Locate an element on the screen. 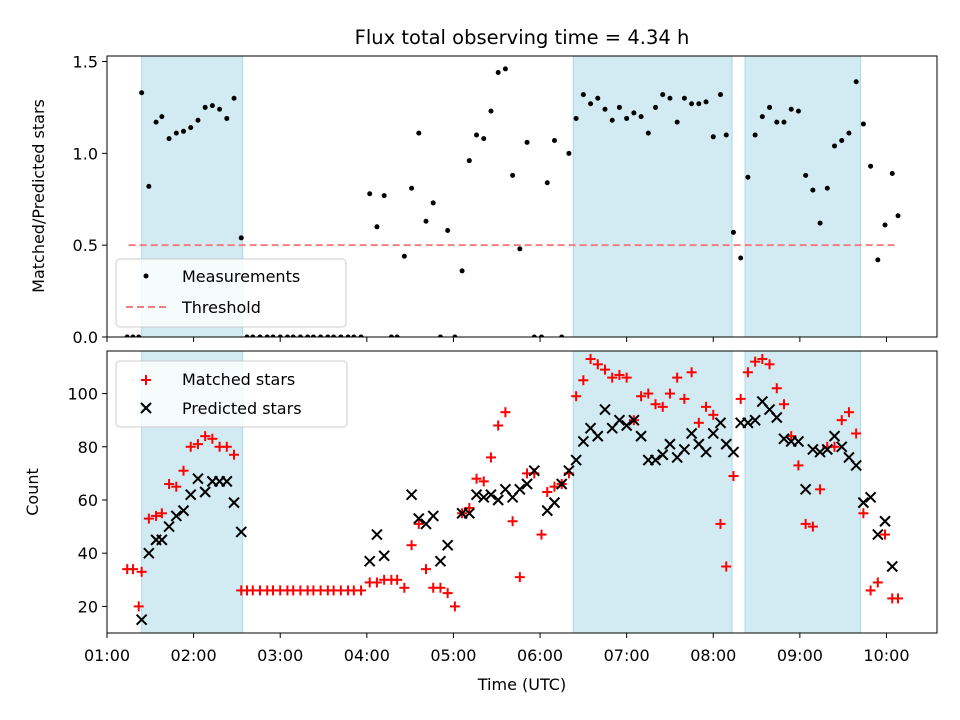 This screenshot has height=720, width=960. bottom-y-axis-label: Count is located at coordinates (32, 492).